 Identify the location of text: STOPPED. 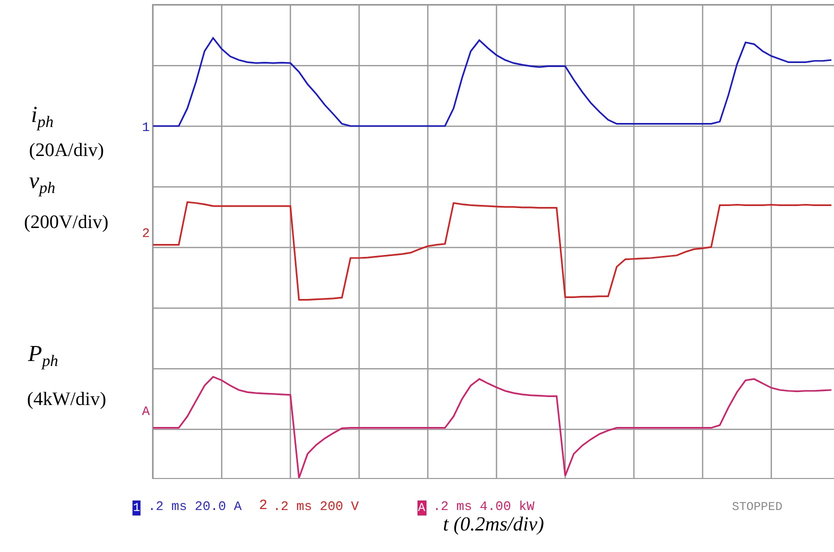
(757, 507).